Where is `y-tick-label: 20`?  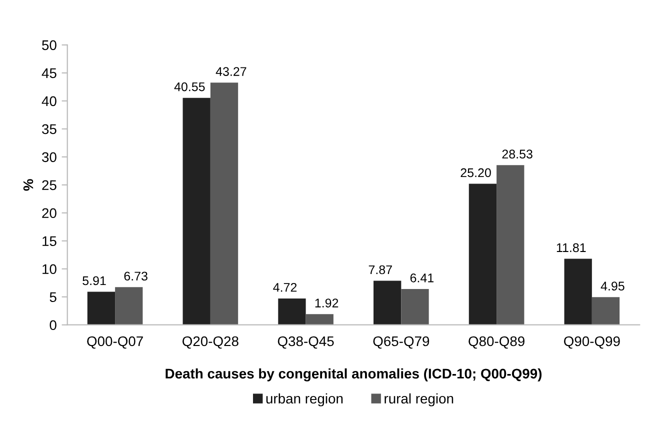 y-tick-label: 20 is located at coordinates (49, 213).